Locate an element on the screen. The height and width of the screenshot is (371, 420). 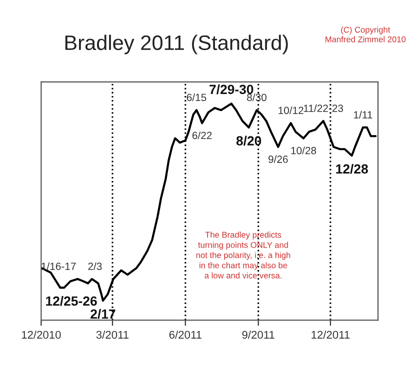
annotation: 12/28 is located at coordinates (352, 169).